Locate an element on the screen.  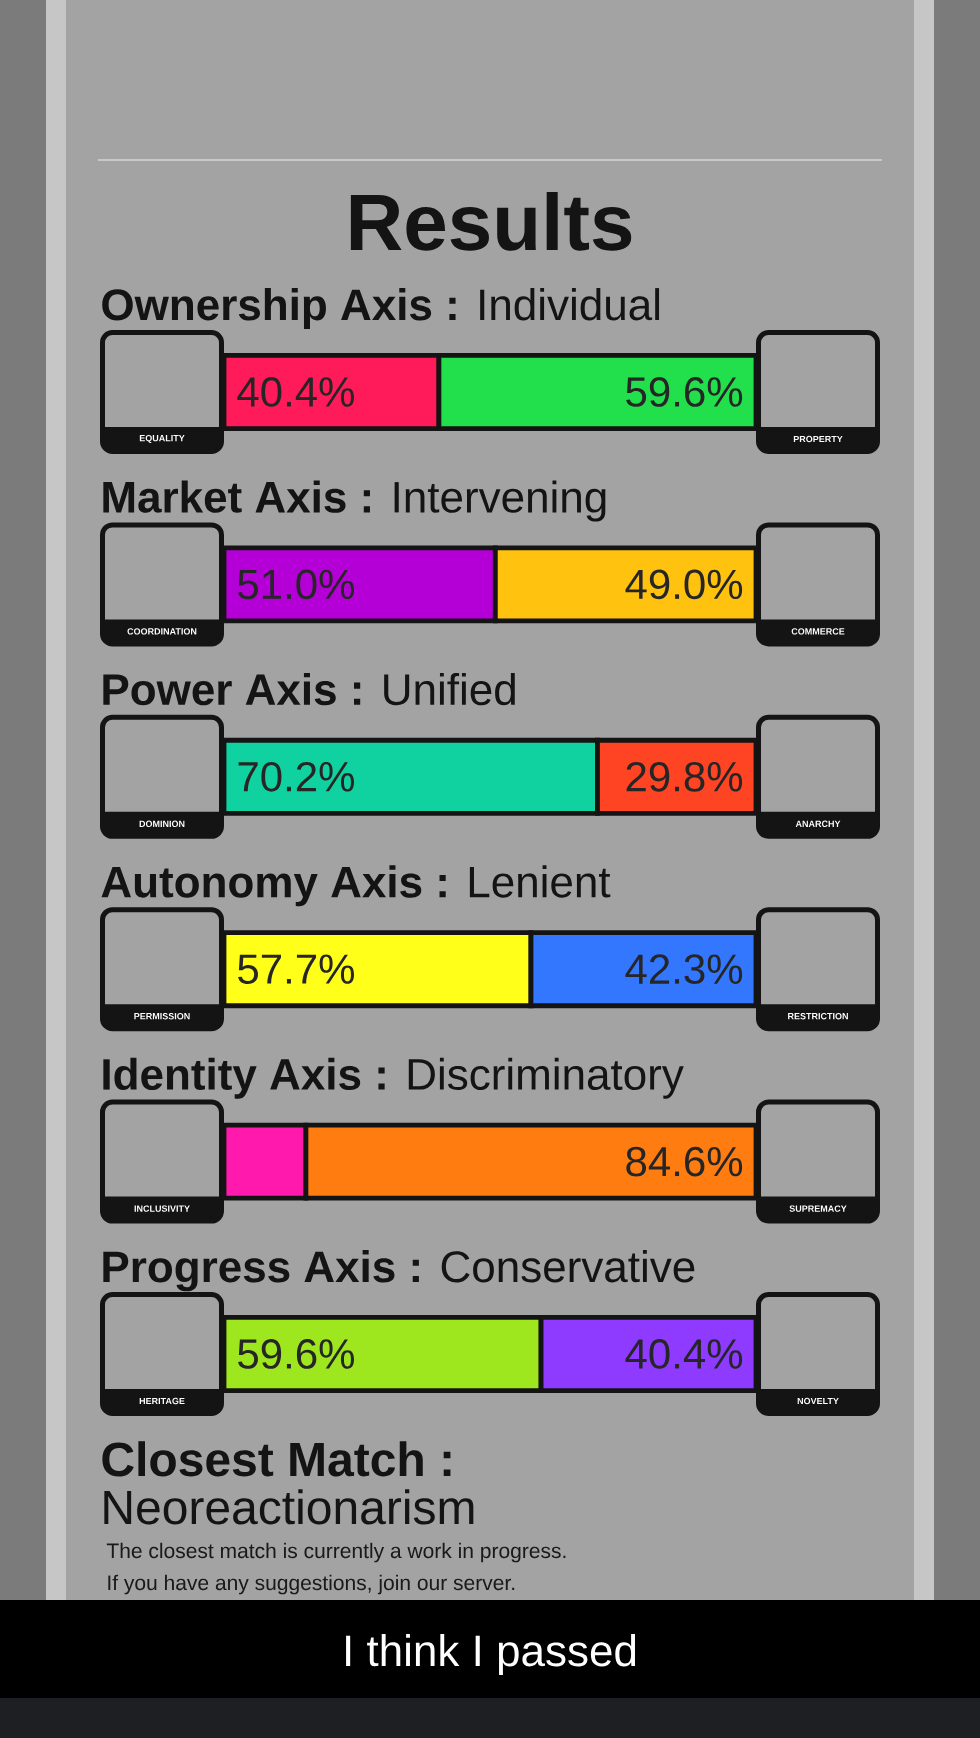
text: If you have any suggestions, join our server. is located at coordinates (311, 1584).